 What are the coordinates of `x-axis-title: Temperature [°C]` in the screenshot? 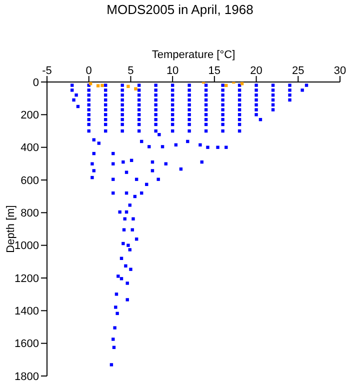 It's located at (194, 54).